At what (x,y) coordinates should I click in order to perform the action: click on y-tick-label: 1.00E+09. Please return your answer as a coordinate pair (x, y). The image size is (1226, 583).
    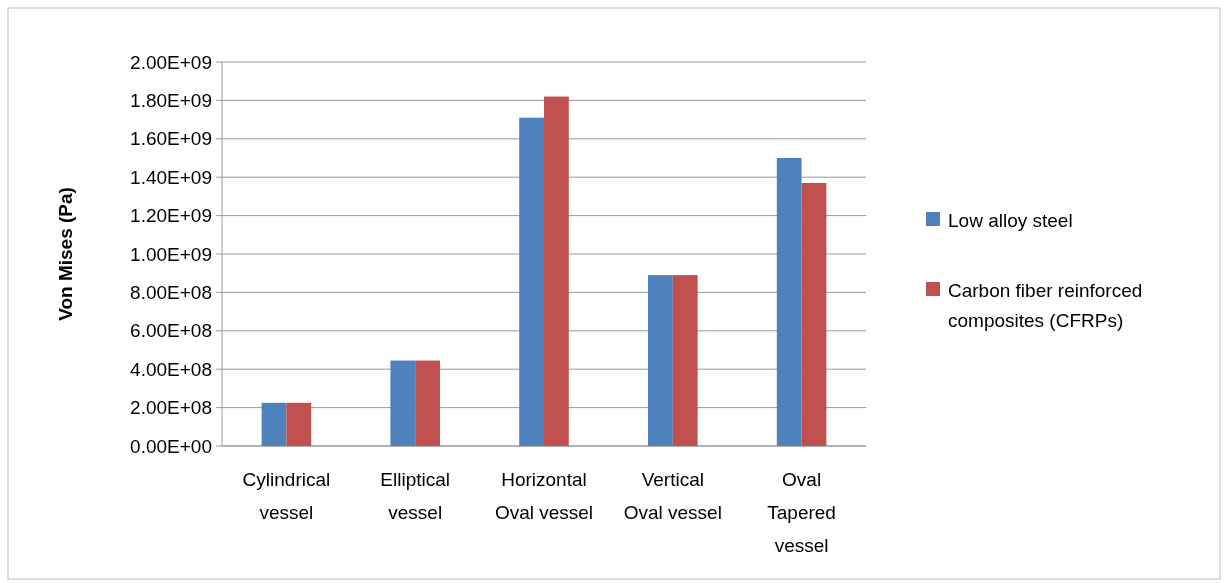
    Looking at the image, I should click on (171, 254).